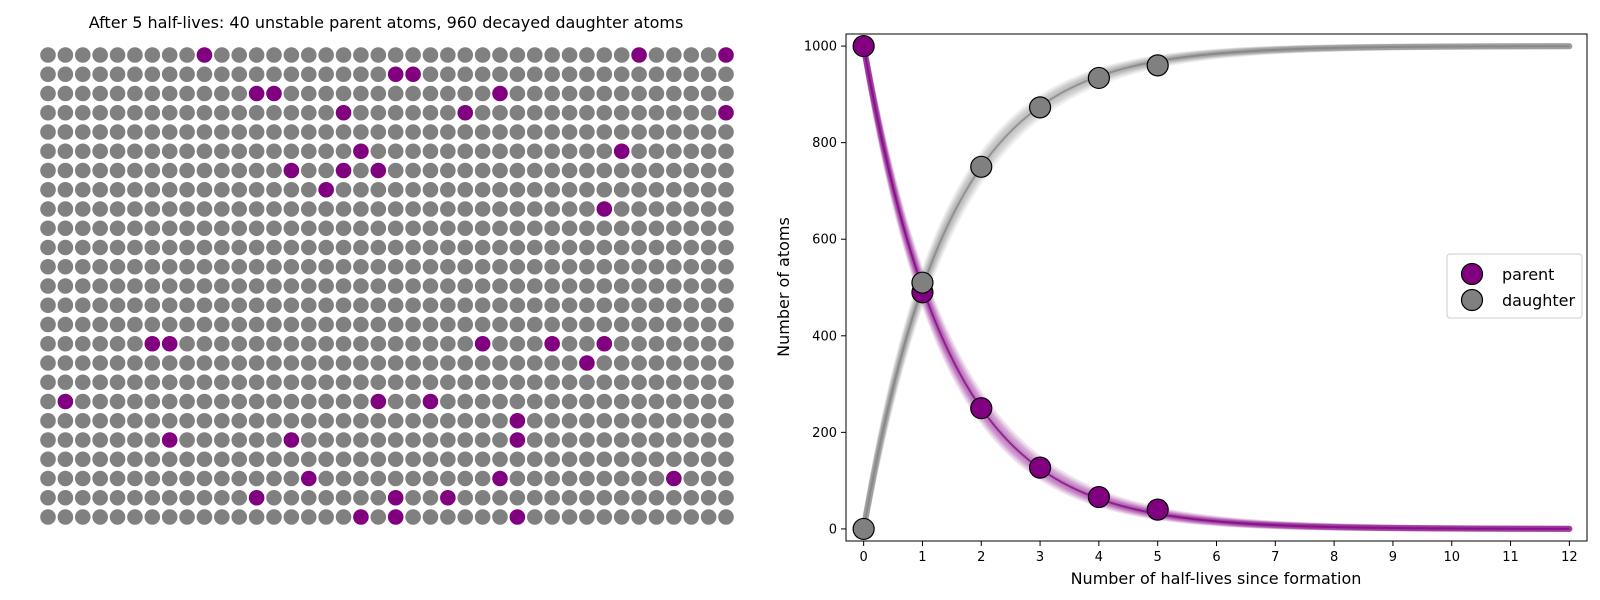  Describe the element at coordinates (820, 47) in the screenshot. I see `y-tick-label: 1000` at that location.